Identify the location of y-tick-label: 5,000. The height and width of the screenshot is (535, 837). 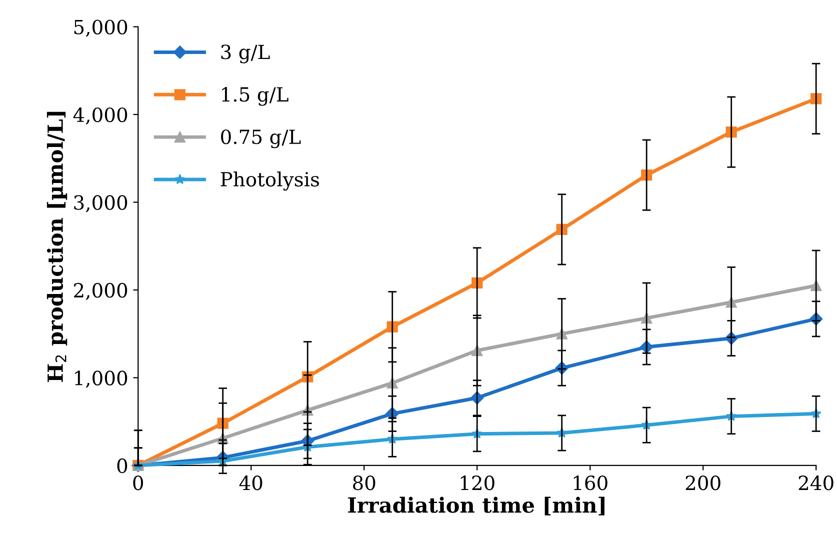
(101, 28).